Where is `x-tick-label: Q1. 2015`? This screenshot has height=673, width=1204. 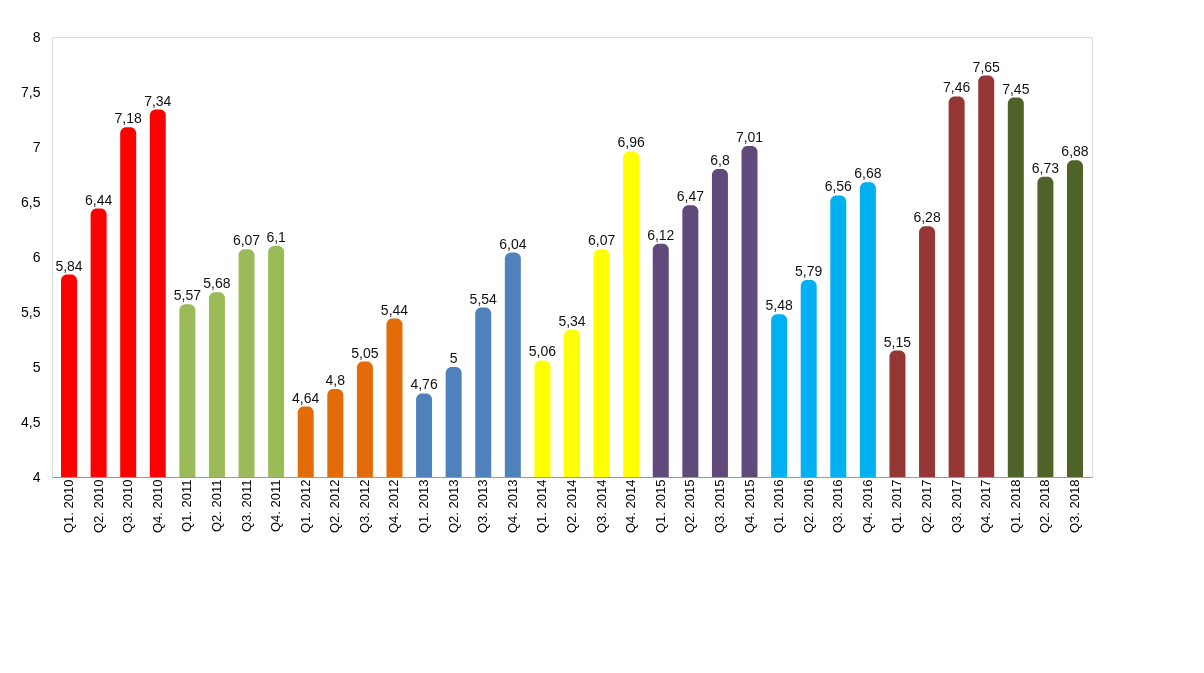
x-tick-label: Q1. 2015 is located at coordinates (660, 506).